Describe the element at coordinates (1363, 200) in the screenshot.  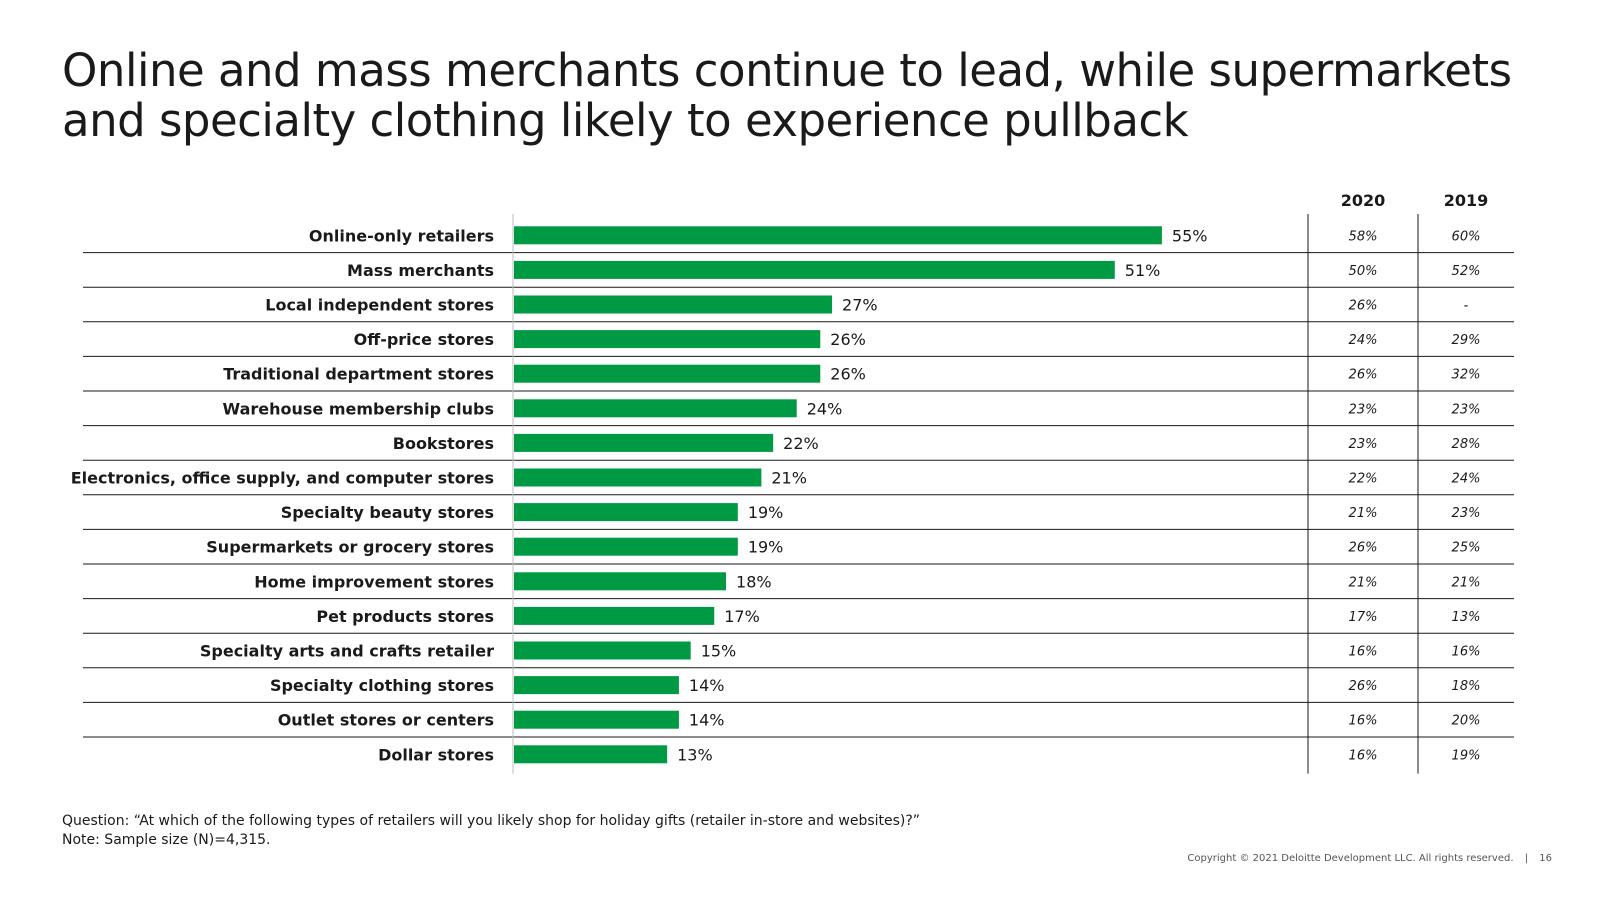
I see `column-header-2020: 2020` at that location.